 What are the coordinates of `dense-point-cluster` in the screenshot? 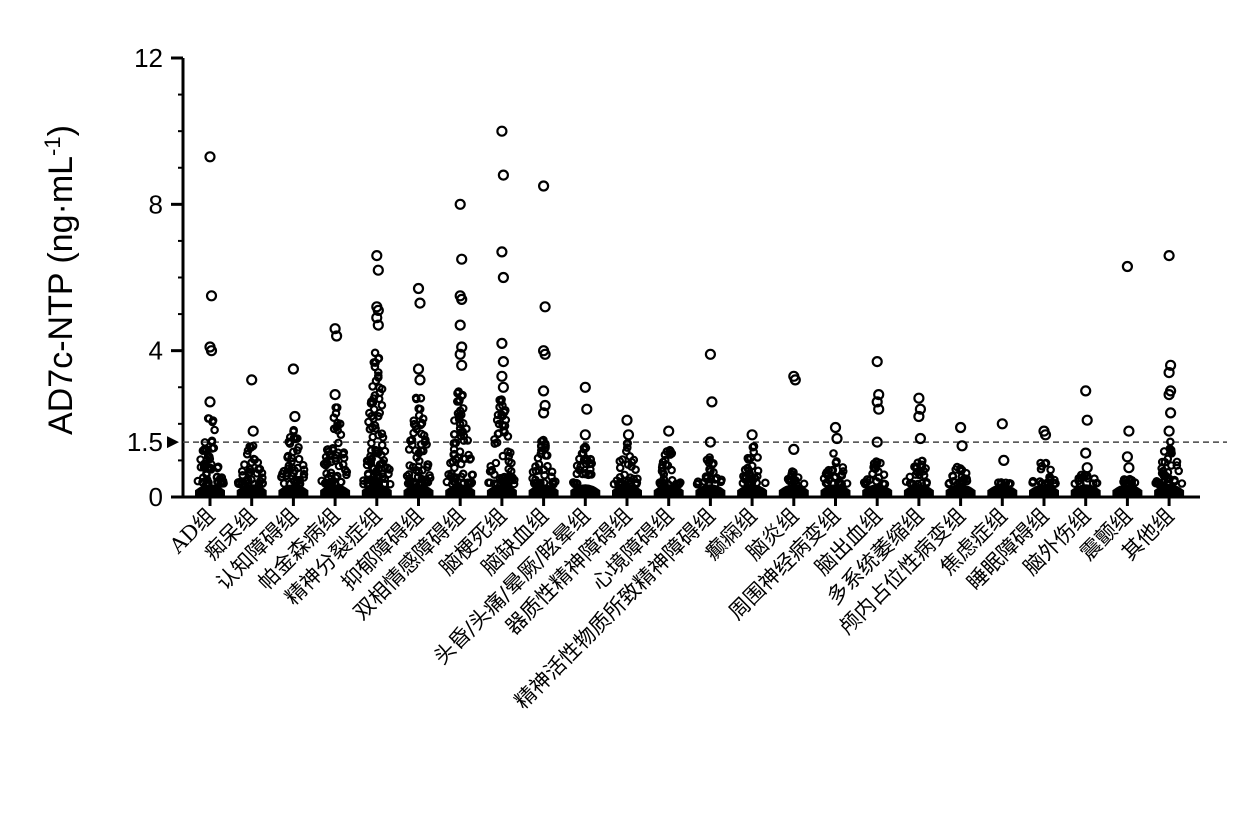 It's located at (418, 490).